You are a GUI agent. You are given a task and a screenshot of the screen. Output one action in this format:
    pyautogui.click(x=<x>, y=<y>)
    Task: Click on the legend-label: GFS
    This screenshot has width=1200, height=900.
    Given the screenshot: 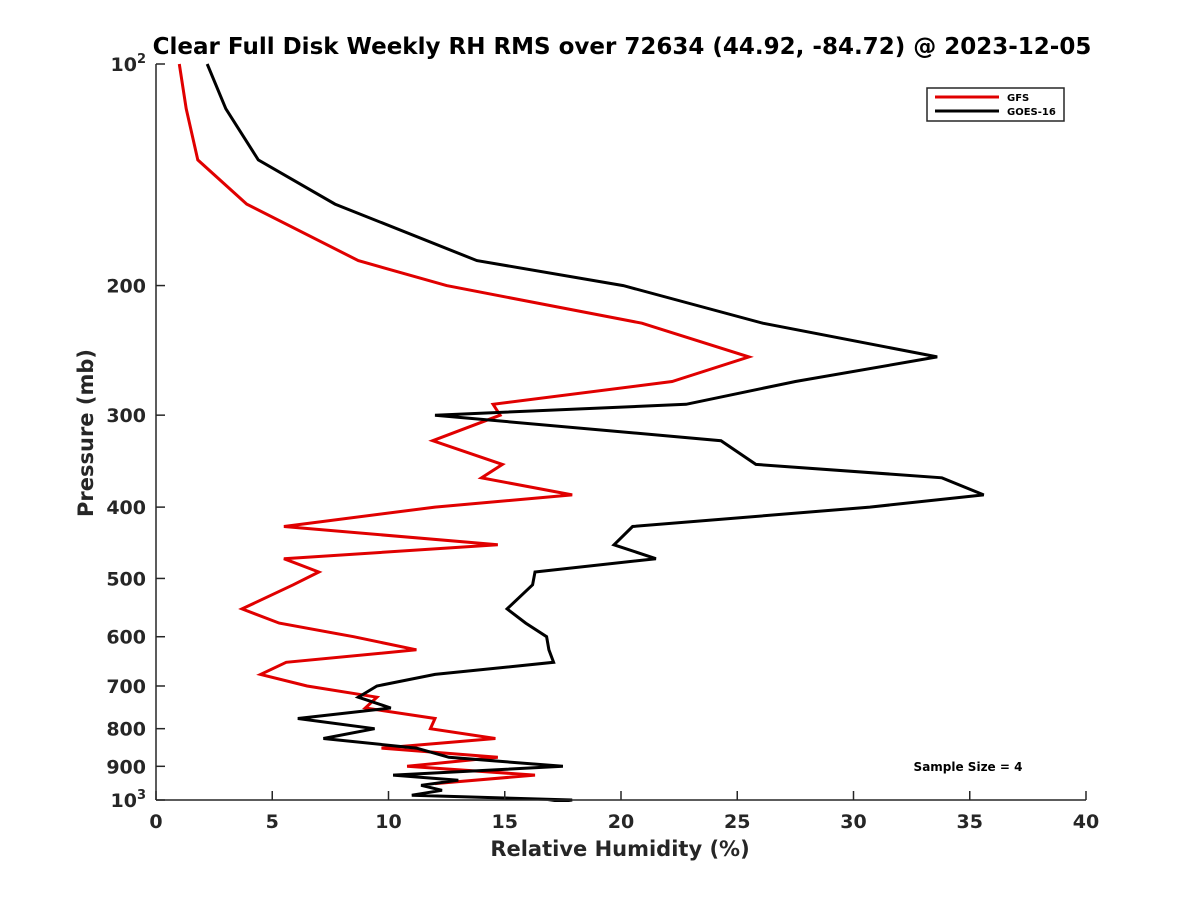 What is the action you would take?
    pyautogui.click(x=1018, y=98)
    